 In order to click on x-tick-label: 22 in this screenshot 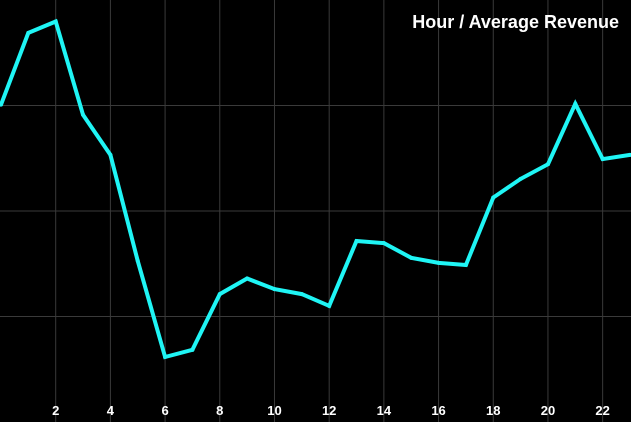, I will do `click(602, 410)`.